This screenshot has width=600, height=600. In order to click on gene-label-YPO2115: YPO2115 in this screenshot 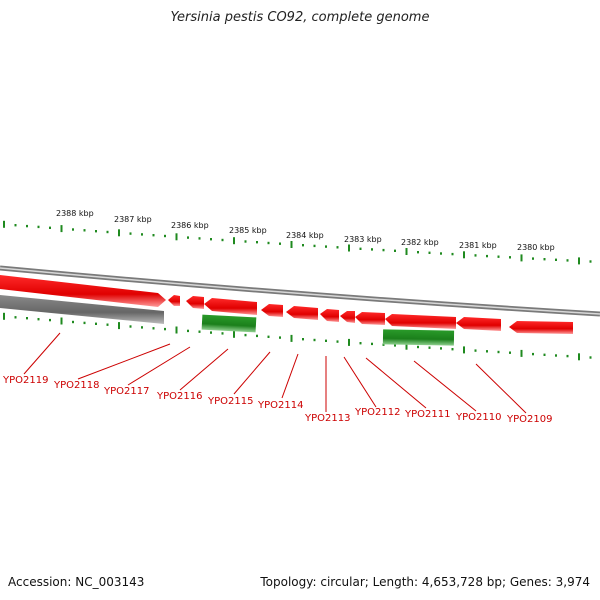, I will do `click(230, 401)`.